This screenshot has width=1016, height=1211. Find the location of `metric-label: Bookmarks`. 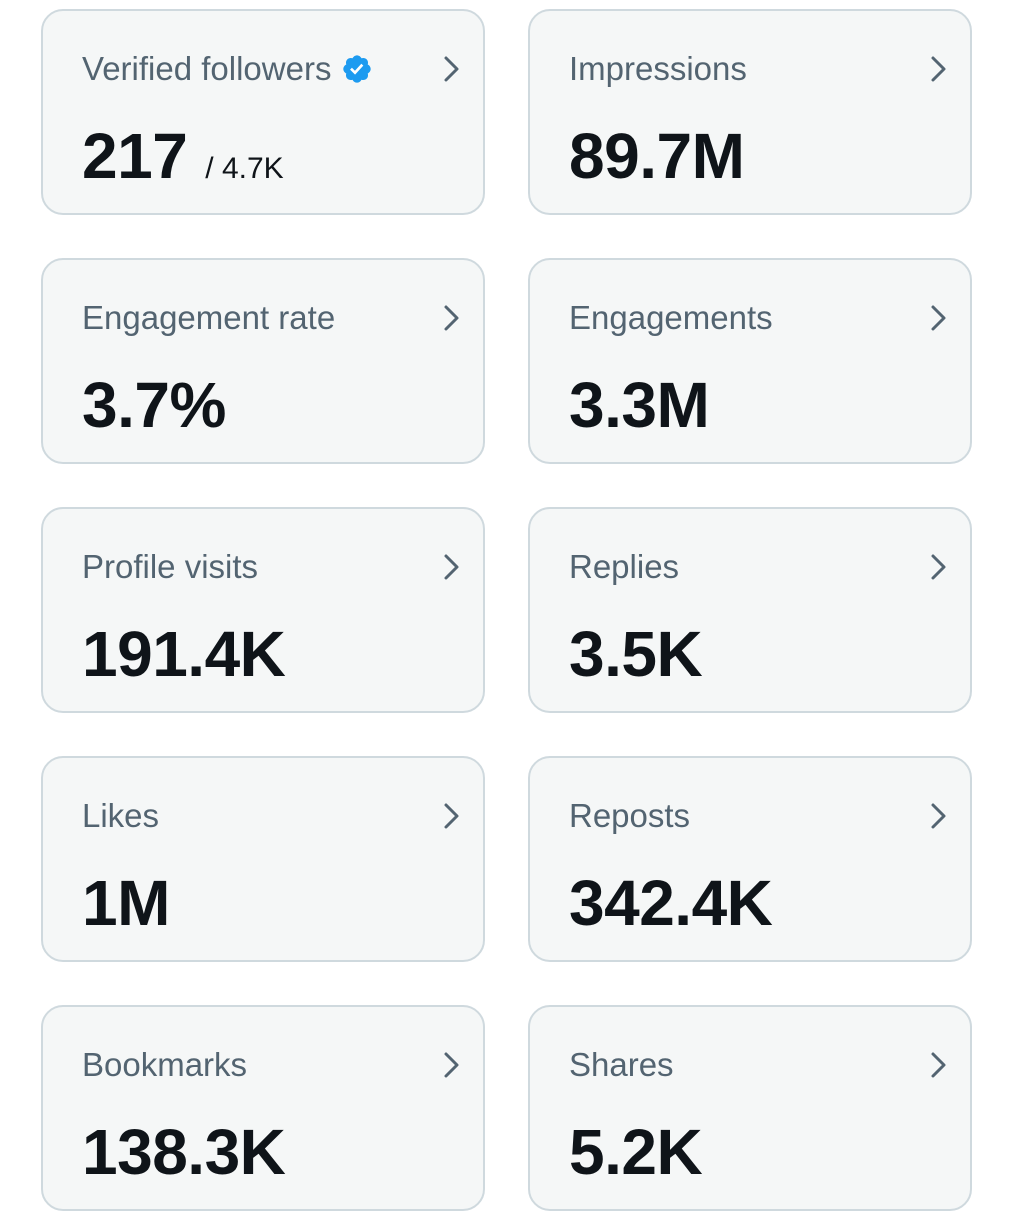

metric-label: Bookmarks is located at coordinates (165, 1064).